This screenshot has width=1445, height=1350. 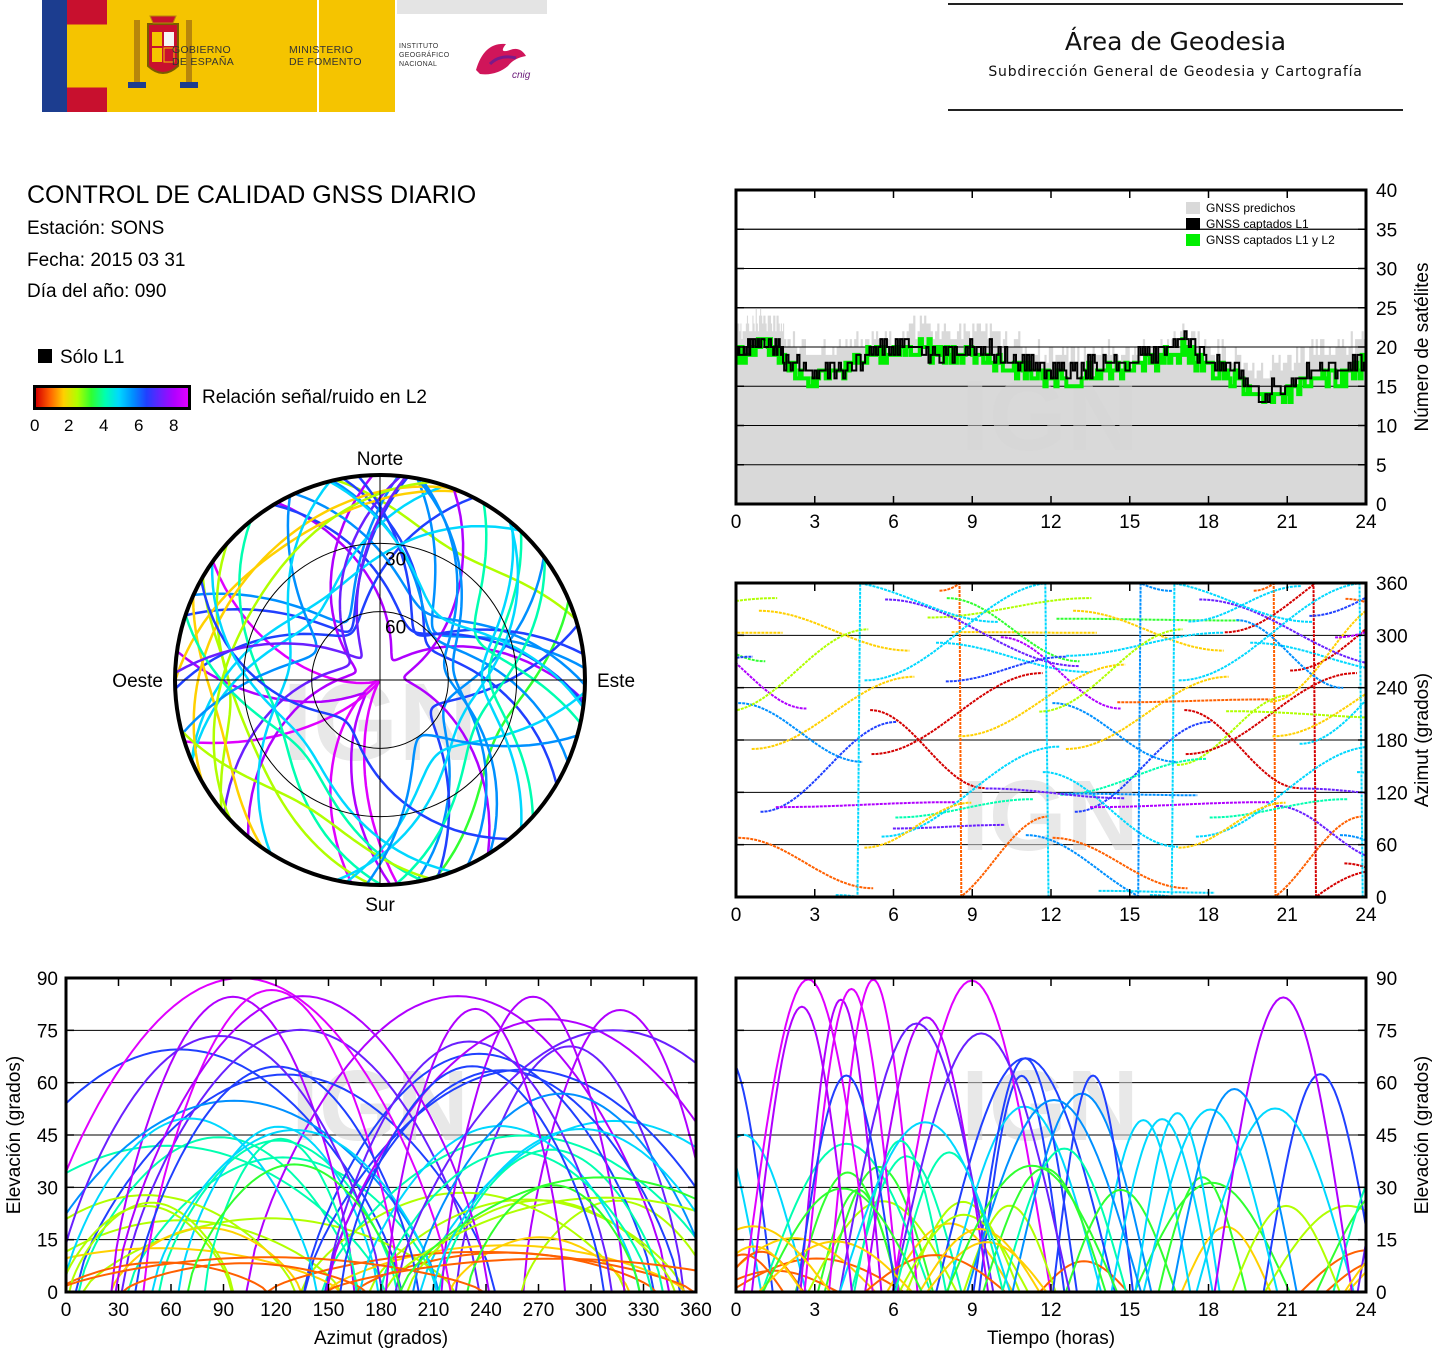 What do you see at coordinates (395, 559) in the screenshot?
I see `ring-label: 30` at bounding box center [395, 559].